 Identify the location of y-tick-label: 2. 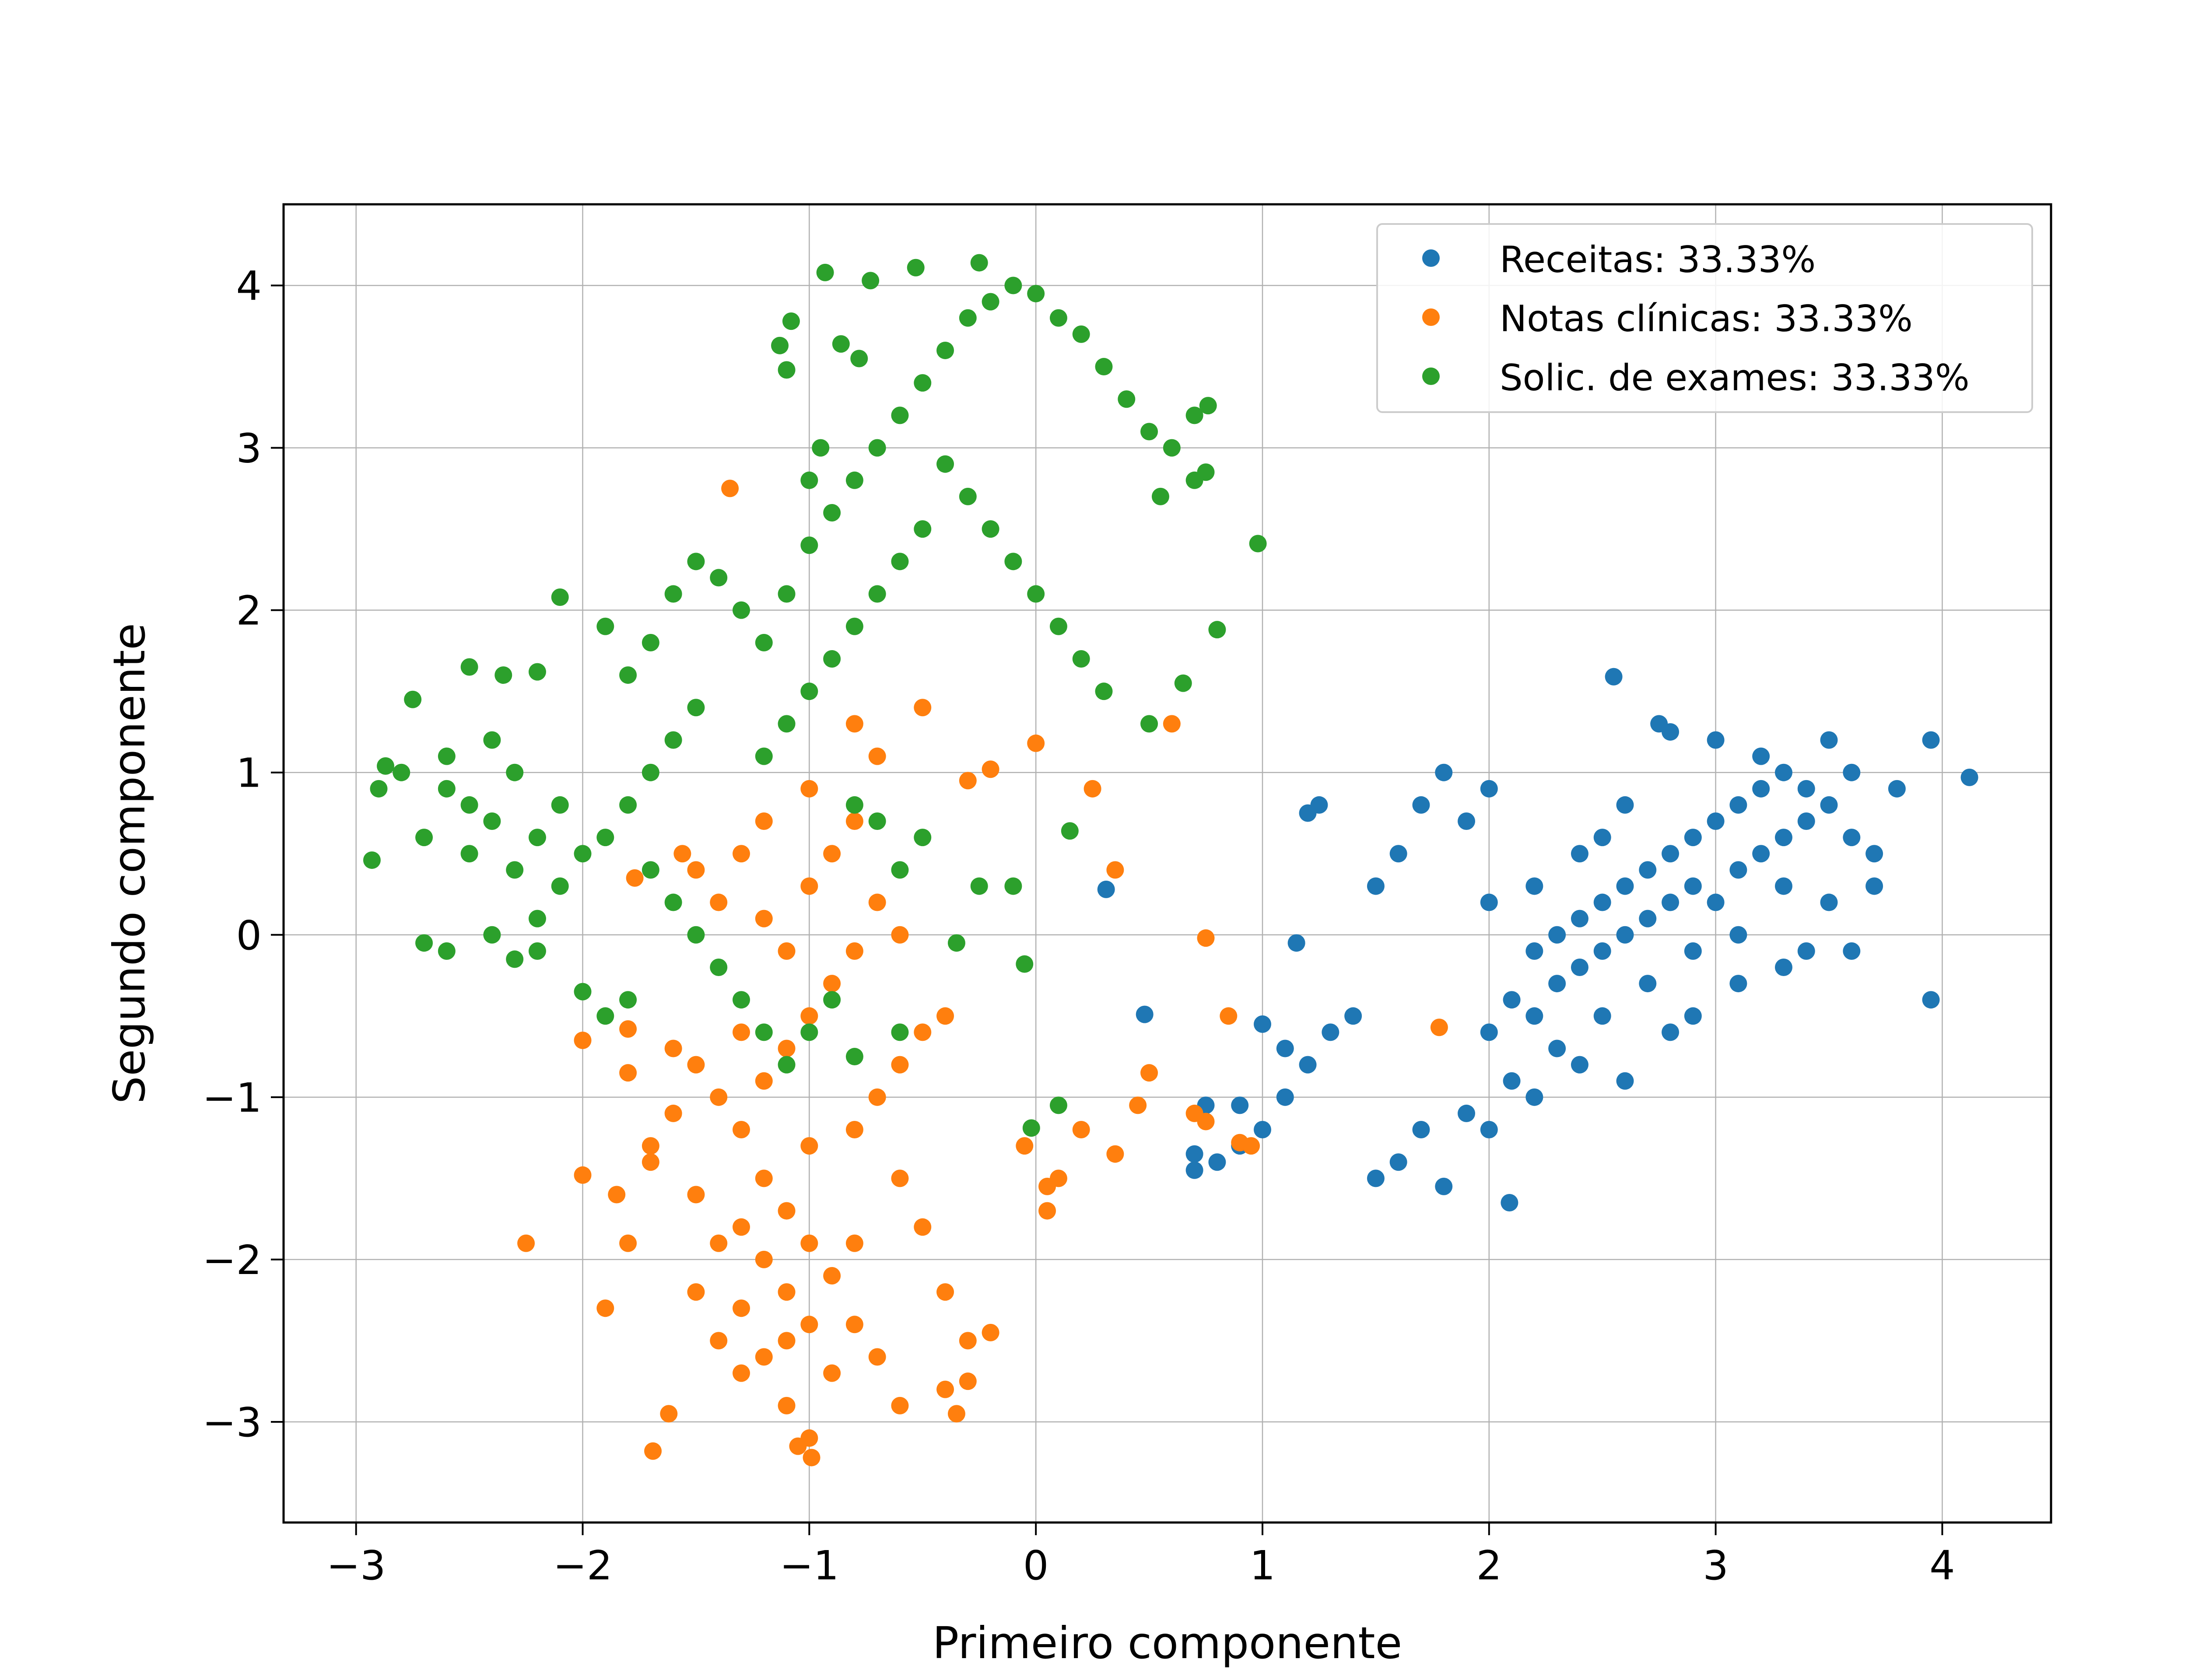
(249, 611).